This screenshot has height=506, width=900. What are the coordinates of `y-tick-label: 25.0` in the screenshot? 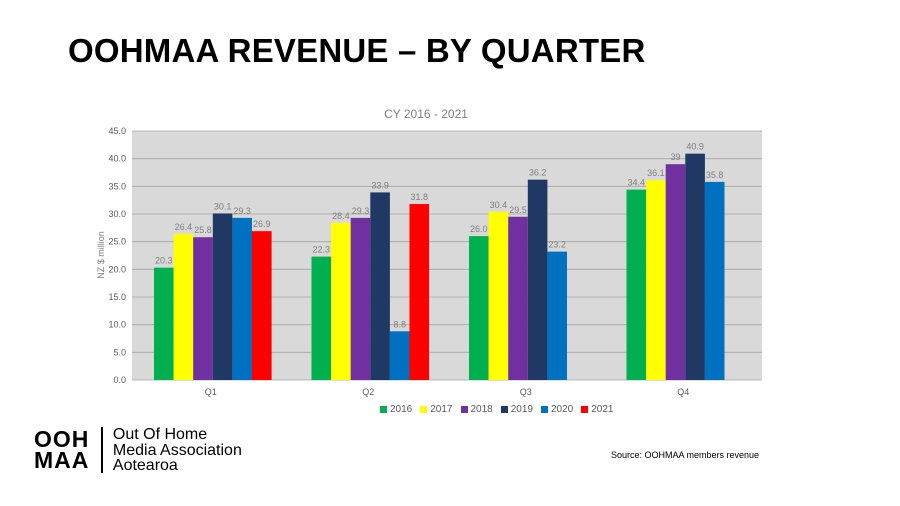 It's located at (117, 242).